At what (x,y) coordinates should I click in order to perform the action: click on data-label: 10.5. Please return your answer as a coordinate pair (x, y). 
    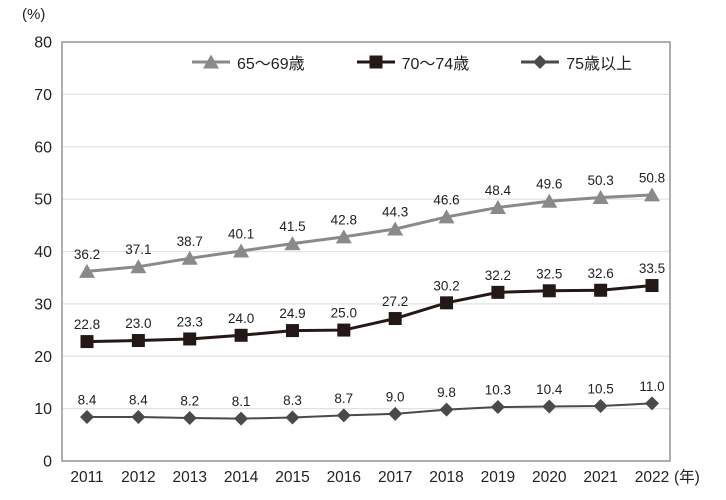
    Looking at the image, I should click on (600, 389).